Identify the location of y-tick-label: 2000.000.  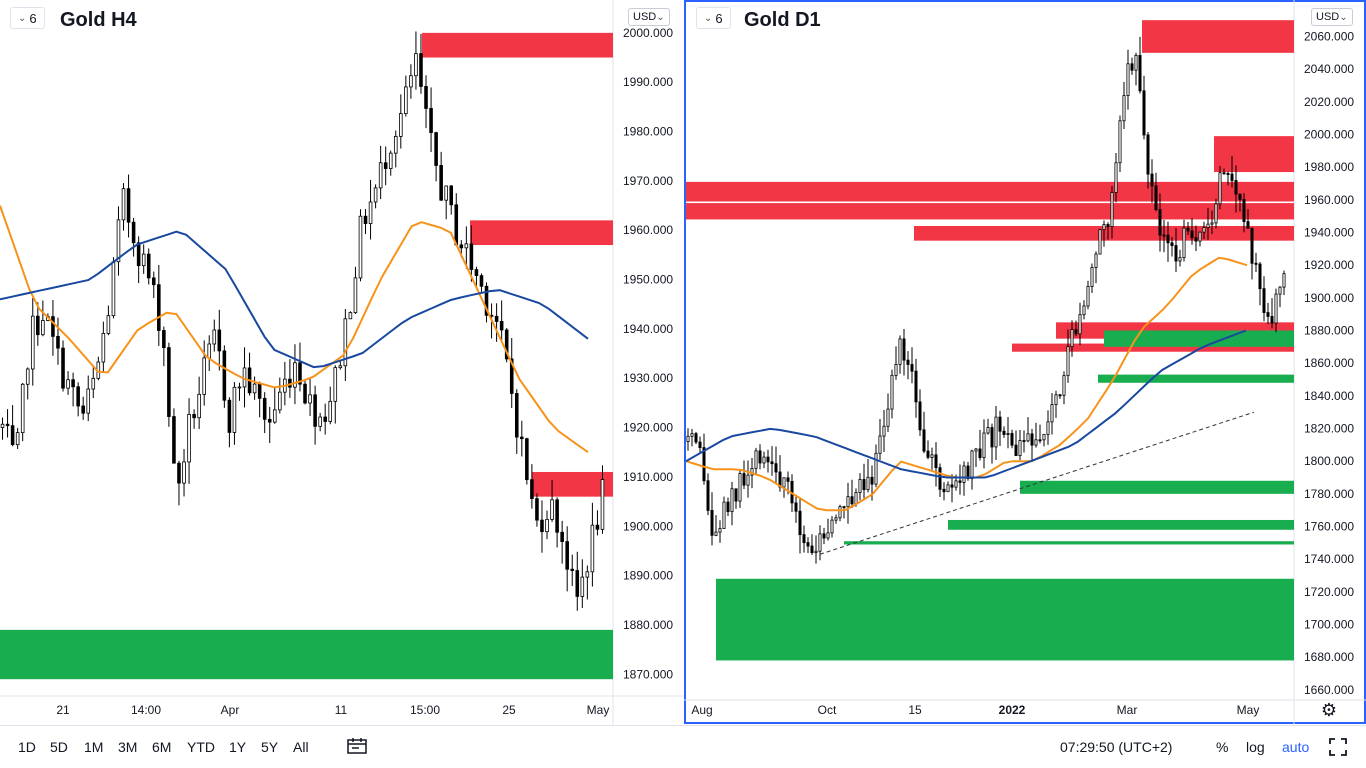
(648, 33).